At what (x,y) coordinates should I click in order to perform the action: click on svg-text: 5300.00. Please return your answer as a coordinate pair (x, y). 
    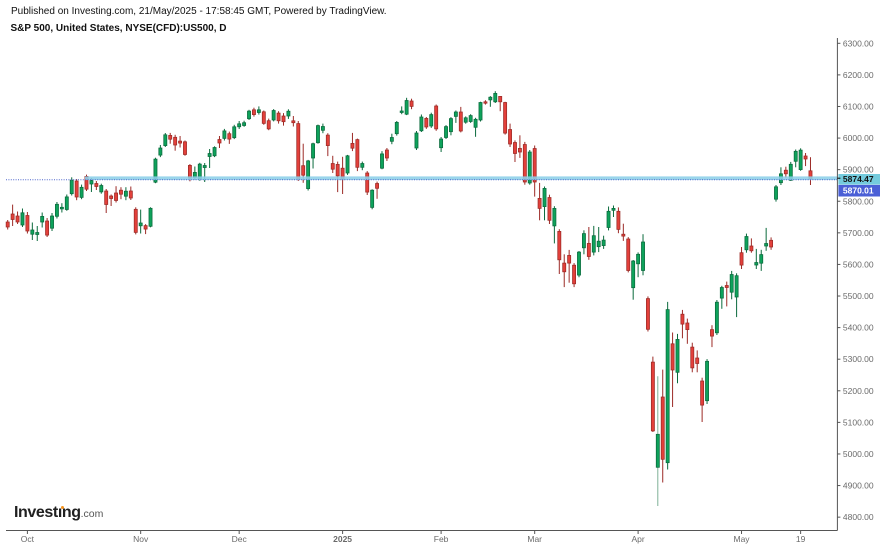
    Looking at the image, I should click on (858, 359).